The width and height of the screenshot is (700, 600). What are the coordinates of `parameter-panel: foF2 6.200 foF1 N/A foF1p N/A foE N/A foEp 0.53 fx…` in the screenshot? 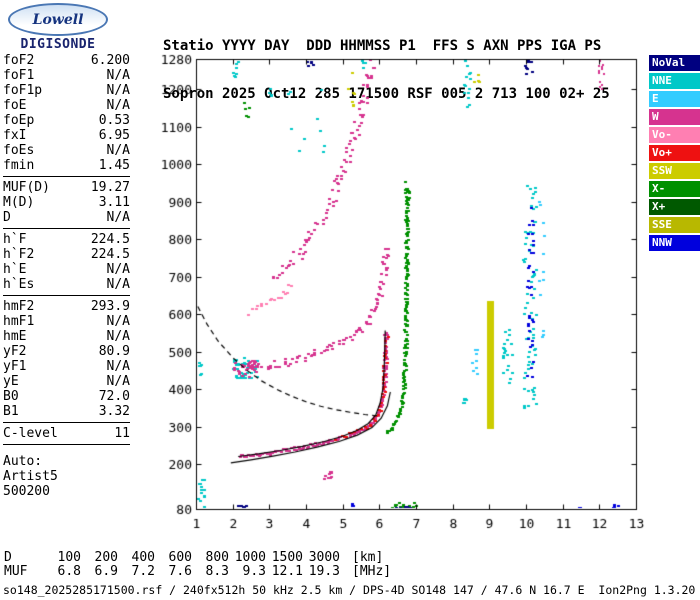 It's located at (66, 276).